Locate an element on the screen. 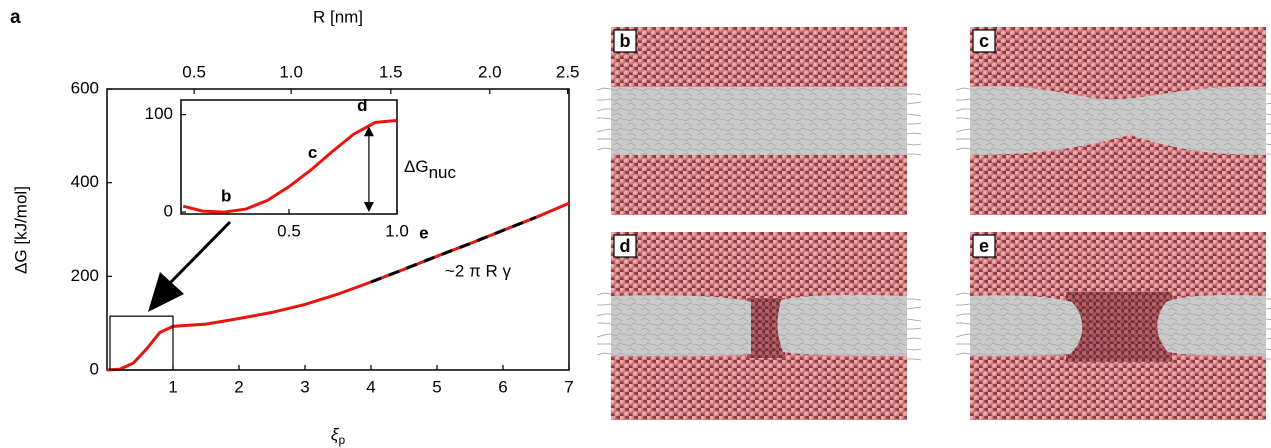 The width and height of the screenshot is (1271, 448). snapshot: c is located at coordinates (1113, 121).